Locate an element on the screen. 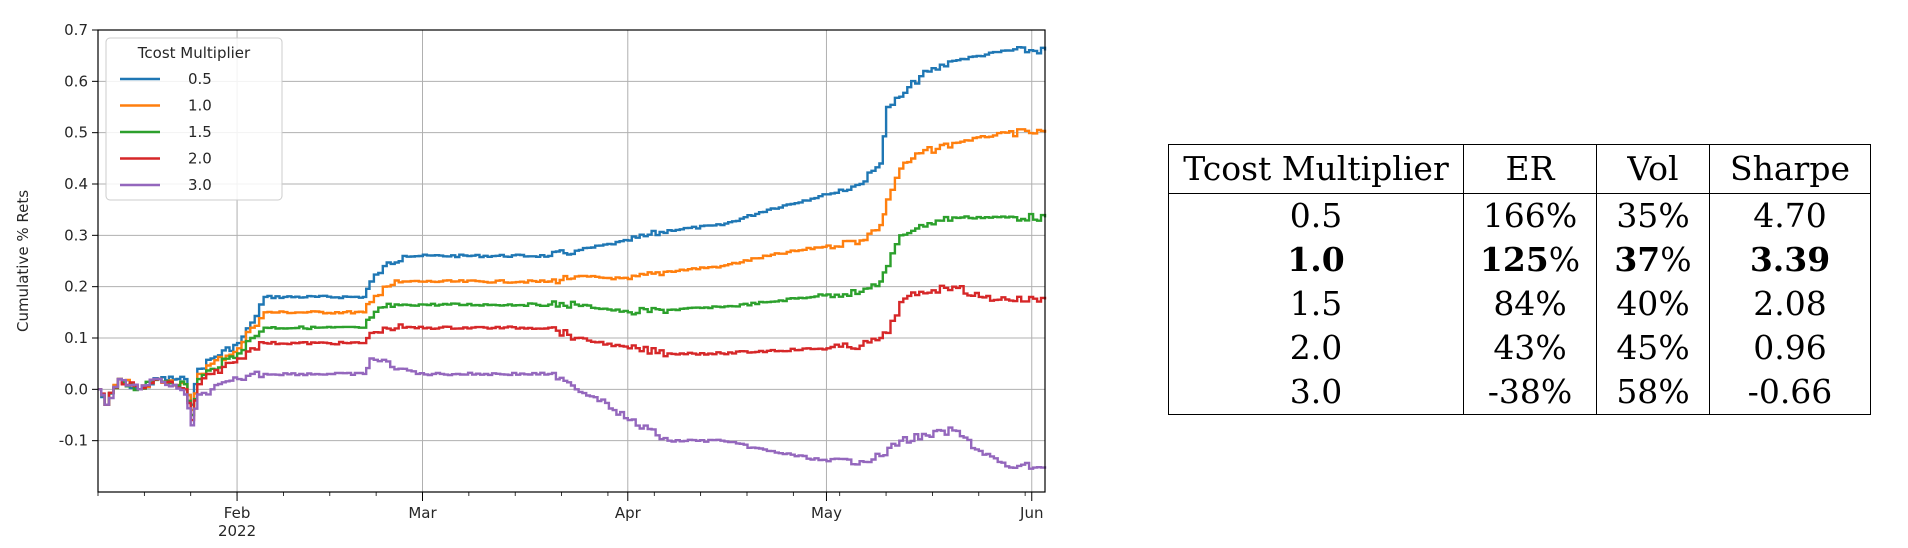 The height and width of the screenshot is (548, 1908). y-tick-label: -0.1 is located at coordinates (73, 441).